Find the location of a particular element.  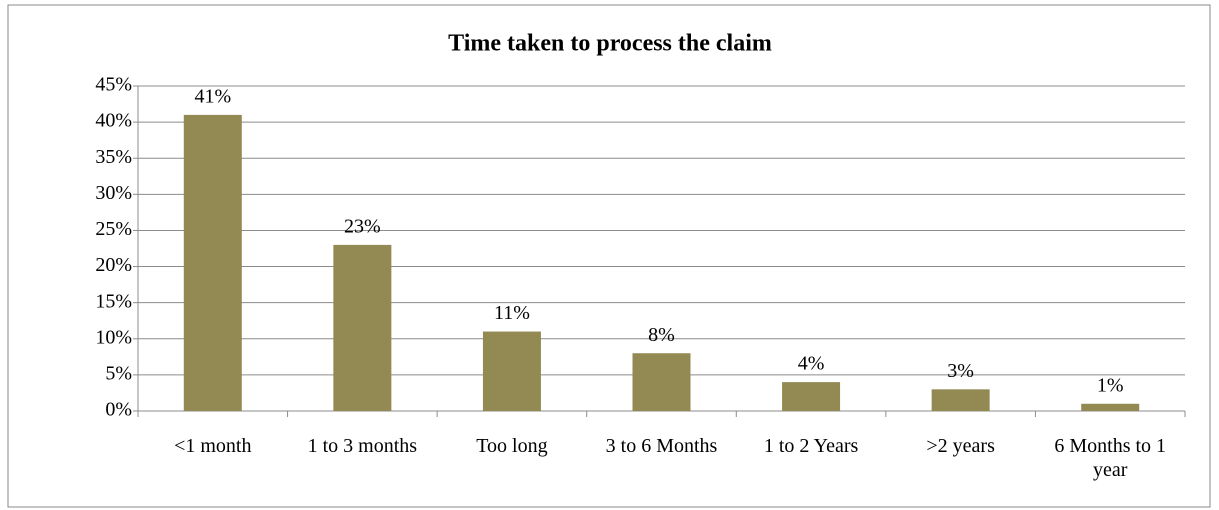

chart-title: Time taken to process the claim is located at coordinates (610, 44).